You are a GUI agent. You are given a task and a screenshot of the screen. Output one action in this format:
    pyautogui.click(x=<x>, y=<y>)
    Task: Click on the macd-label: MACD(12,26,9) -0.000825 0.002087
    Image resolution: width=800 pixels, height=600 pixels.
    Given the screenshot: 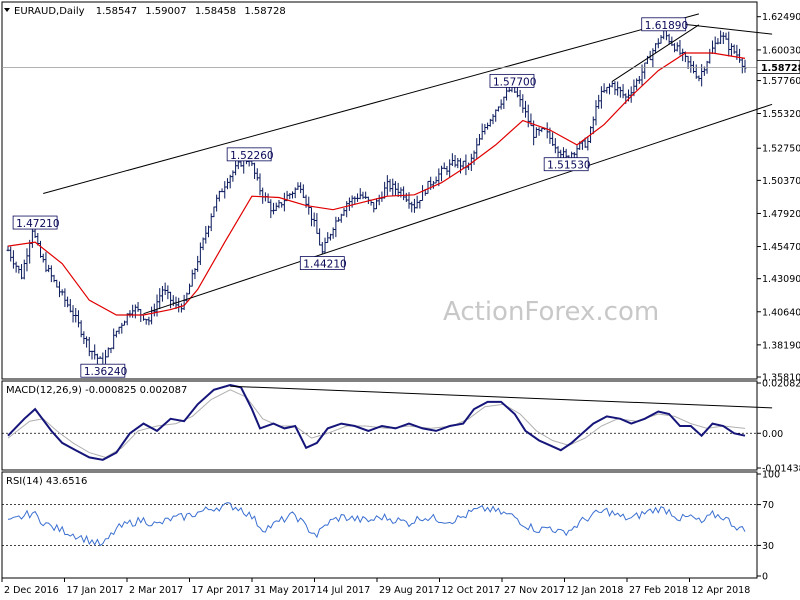 What is the action you would take?
    pyautogui.click(x=96, y=390)
    